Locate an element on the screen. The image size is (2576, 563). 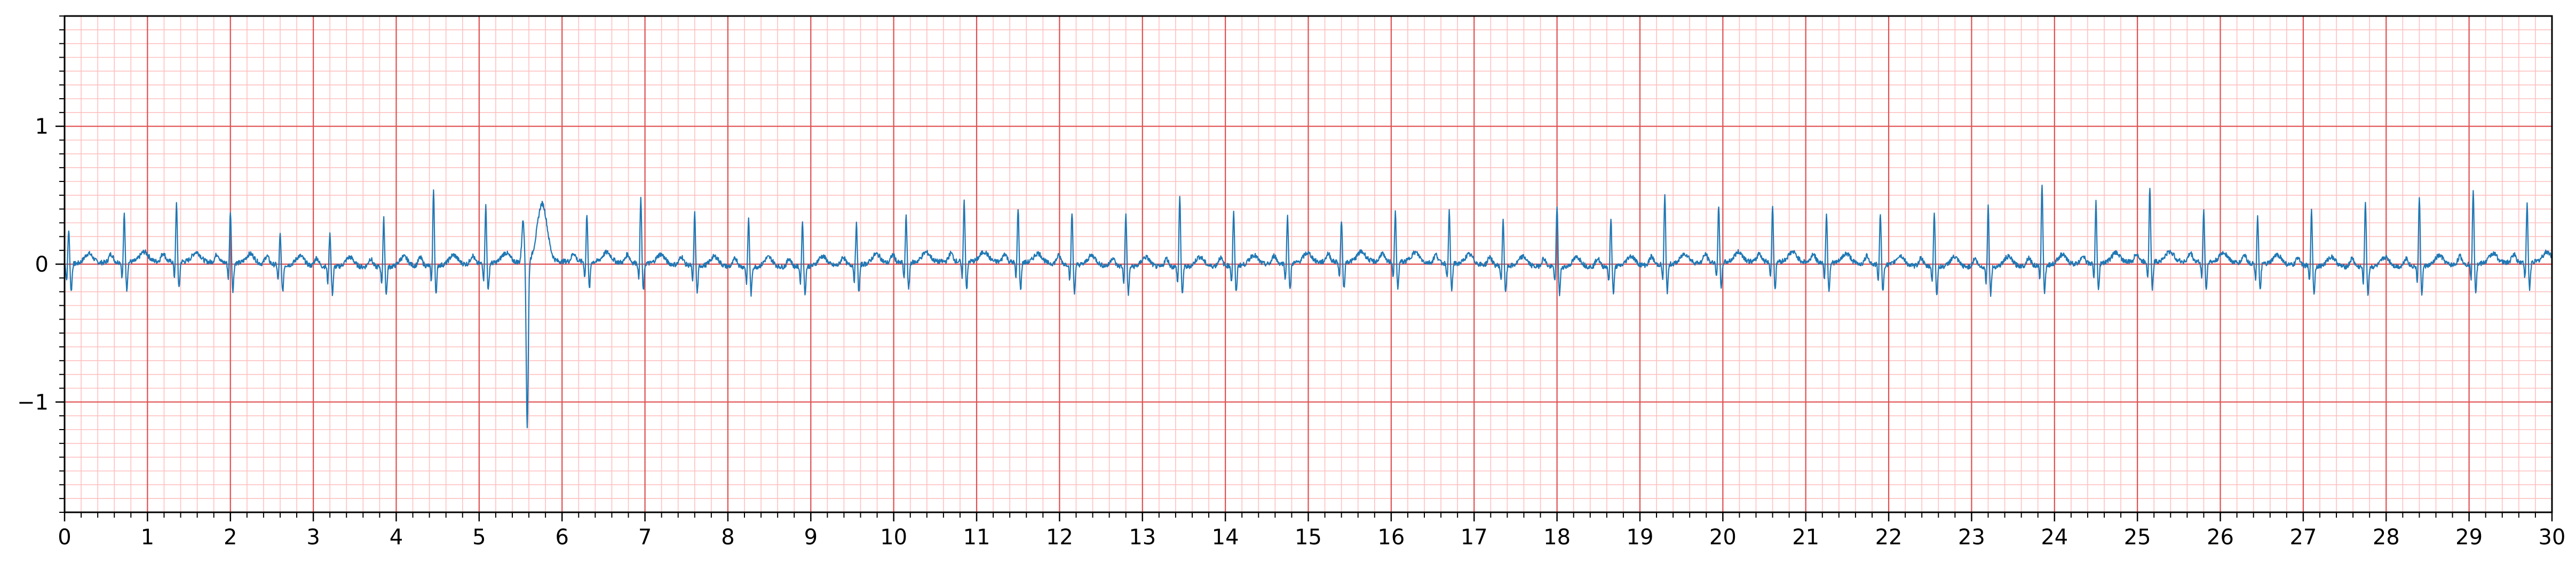
y-tick-label: 0 is located at coordinates (42, 264).